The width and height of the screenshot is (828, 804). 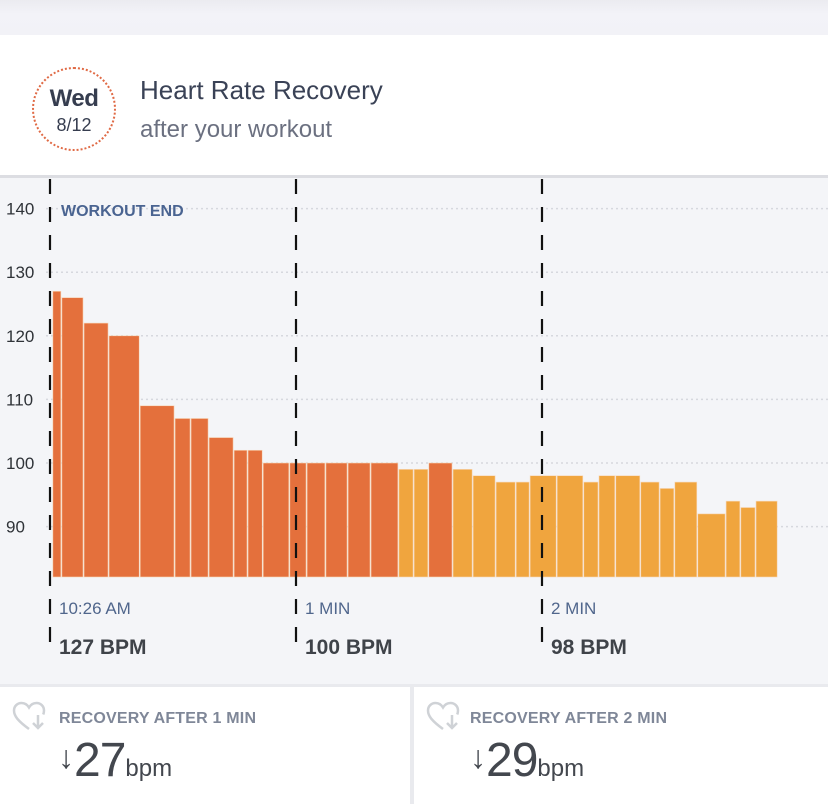 What do you see at coordinates (100, 760) in the screenshot?
I see `recovery-value: 27` at bounding box center [100, 760].